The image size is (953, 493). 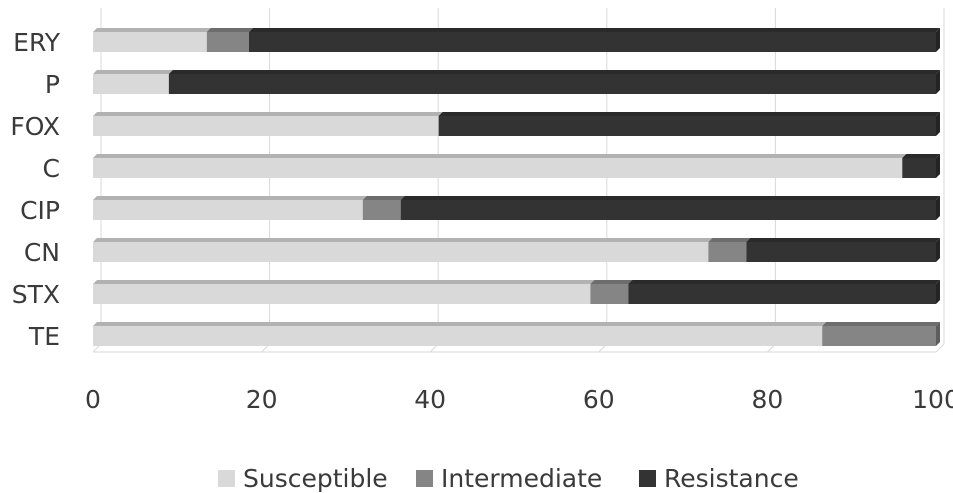 I want to click on legend: Susceptible Intermediate Resistance, so click(x=508, y=478).